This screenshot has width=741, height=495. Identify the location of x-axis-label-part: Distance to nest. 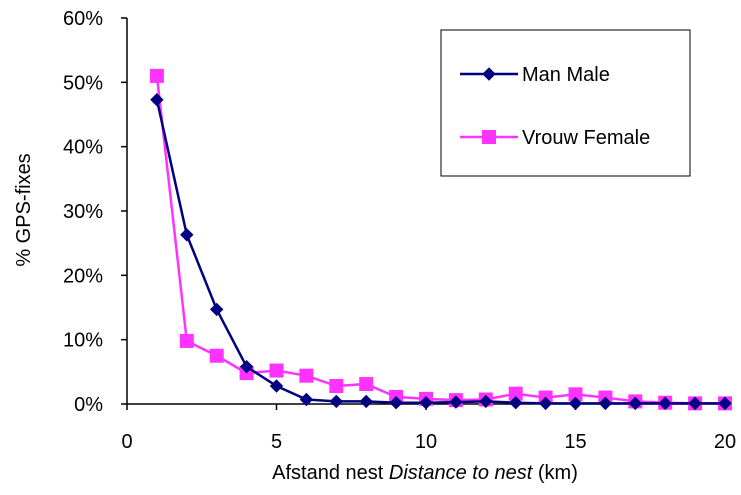
(461, 473).